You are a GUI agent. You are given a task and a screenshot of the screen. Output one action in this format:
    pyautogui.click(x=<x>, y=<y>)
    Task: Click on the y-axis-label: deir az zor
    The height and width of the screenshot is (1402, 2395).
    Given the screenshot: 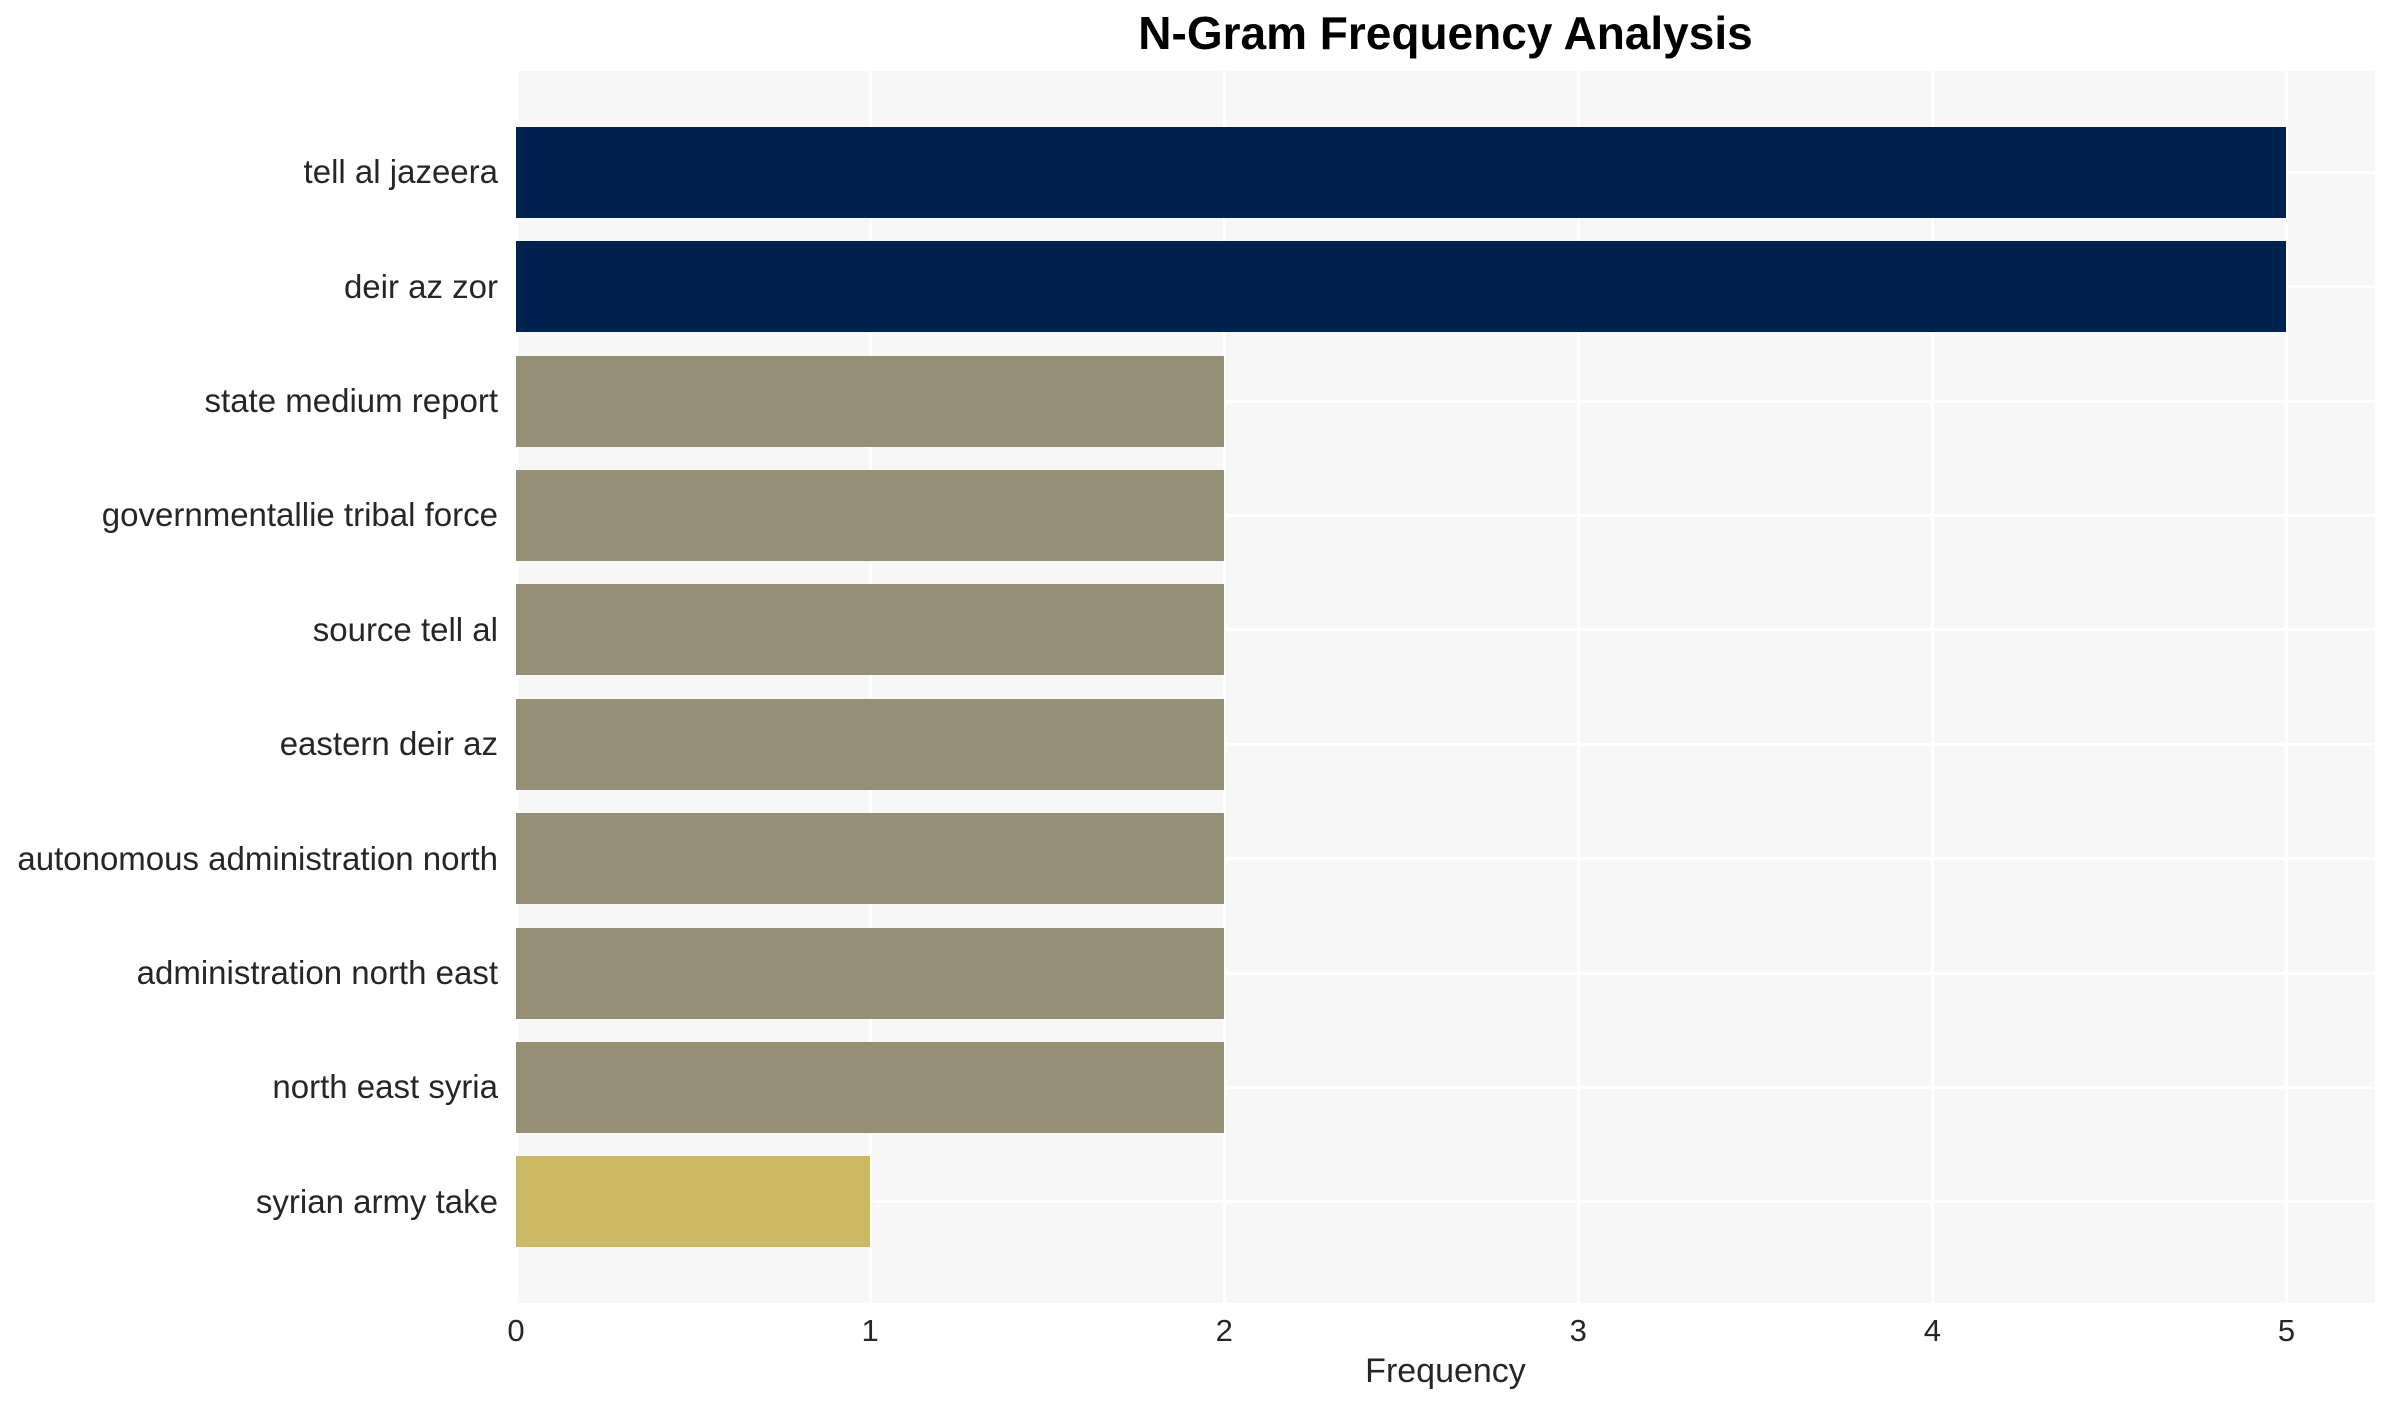 What is the action you would take?
    pyautogui.click(x=420, y=286)
    